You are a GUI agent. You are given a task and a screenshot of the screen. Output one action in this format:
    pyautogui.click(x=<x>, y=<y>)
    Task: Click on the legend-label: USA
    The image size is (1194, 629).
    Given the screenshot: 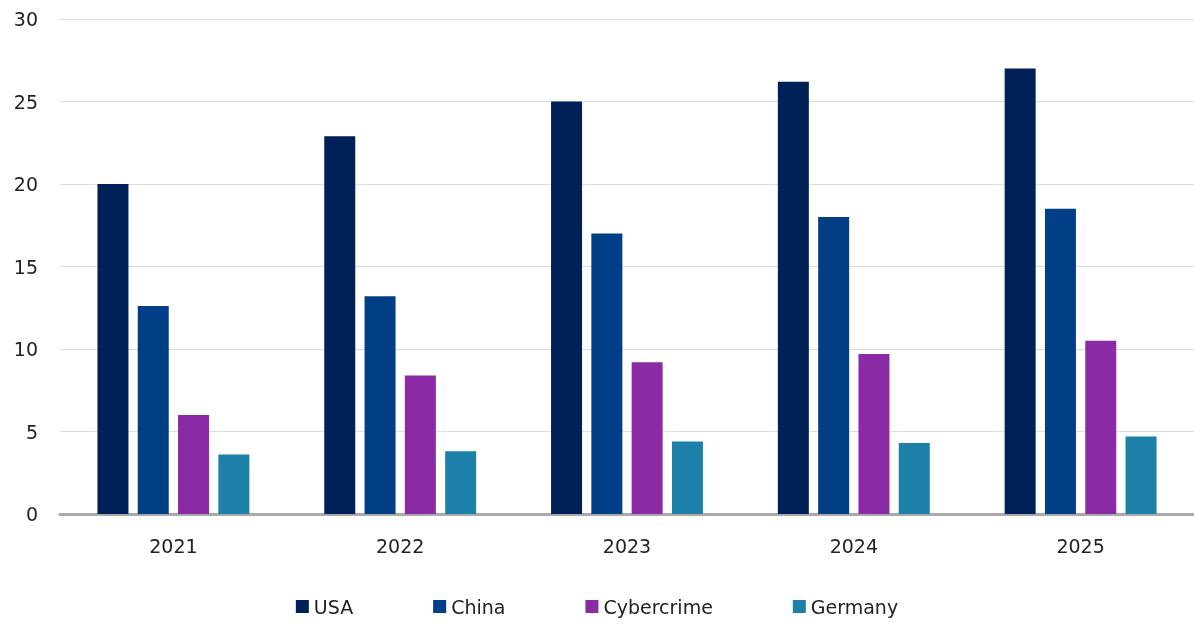 What is the action you would take?
    pyautogui.click(x=333, y=606)
    